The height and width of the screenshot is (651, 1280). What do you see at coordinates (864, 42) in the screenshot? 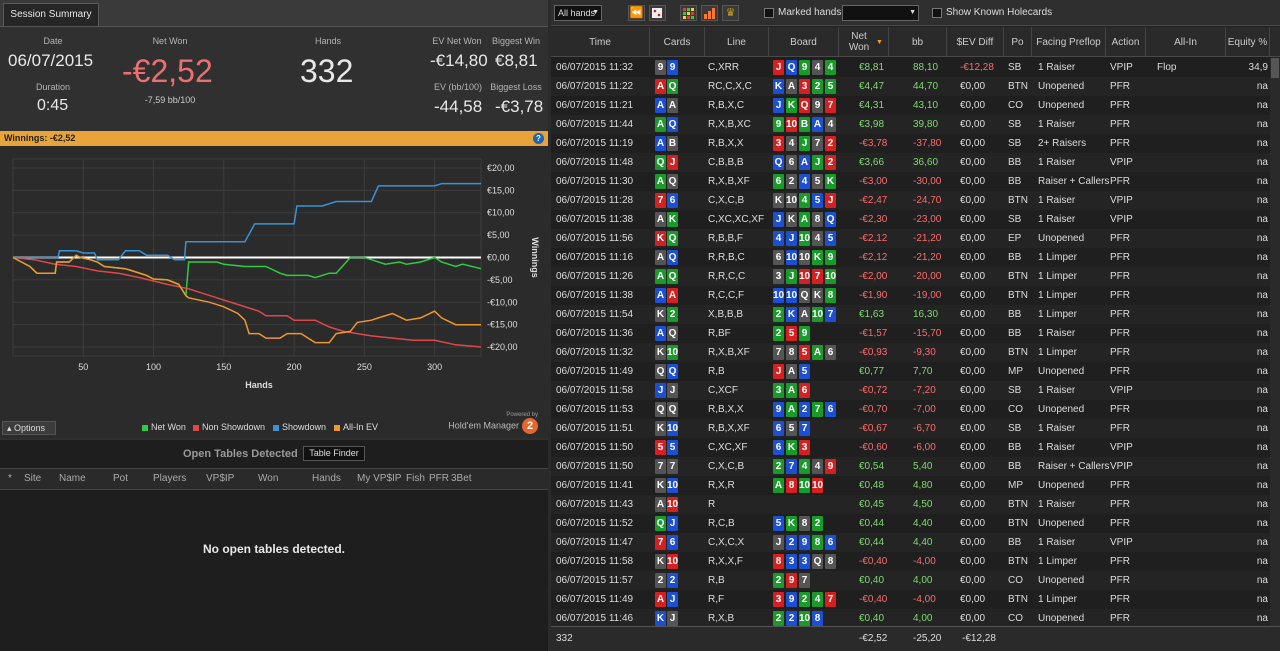
I see `col-net-won: Net Won ▼` at bounding box center [864, 42].